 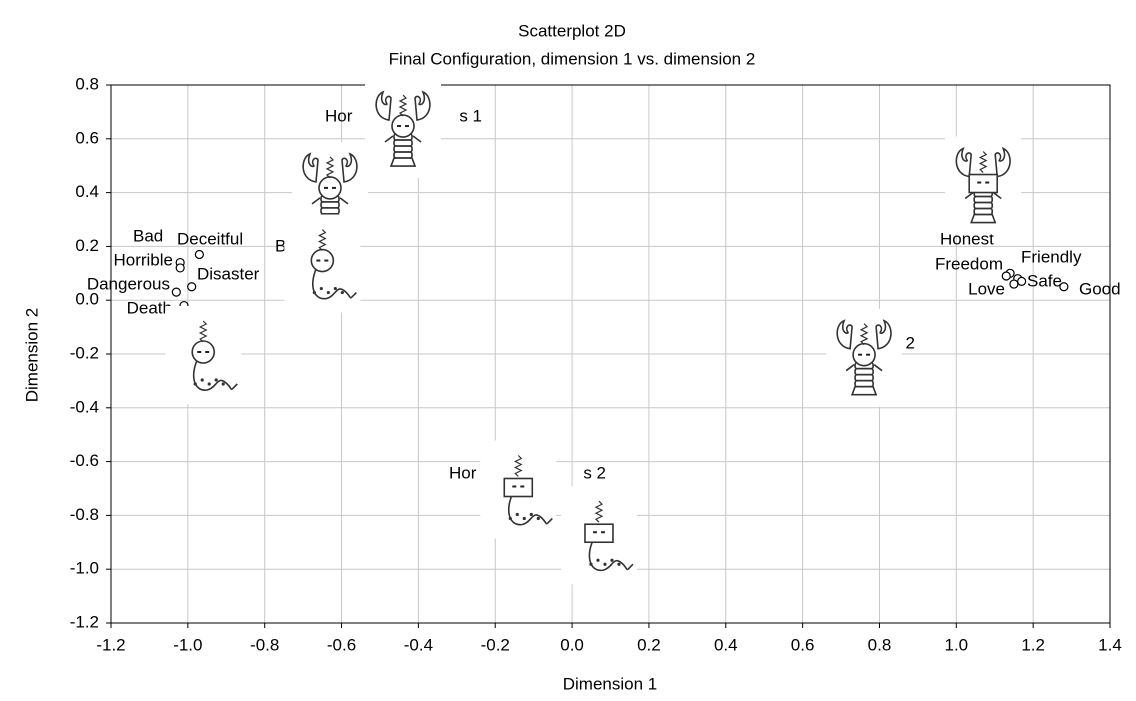 I want to click on x-tick-label: -0.2, so click(x=495, y=644).